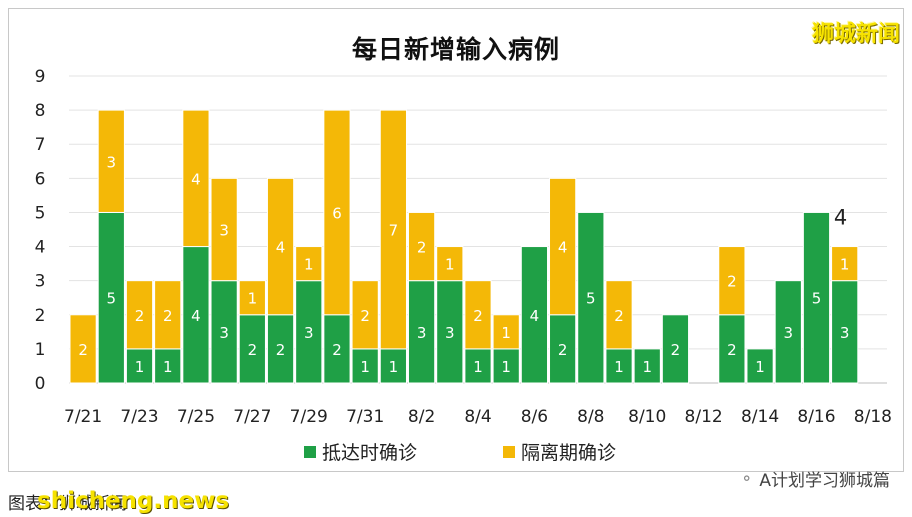 The width and height of the screenshot is (912, 517). Describe the element at coordinates (40, 316) in the screenshot. I see `y-tick-label: 2` at that location.